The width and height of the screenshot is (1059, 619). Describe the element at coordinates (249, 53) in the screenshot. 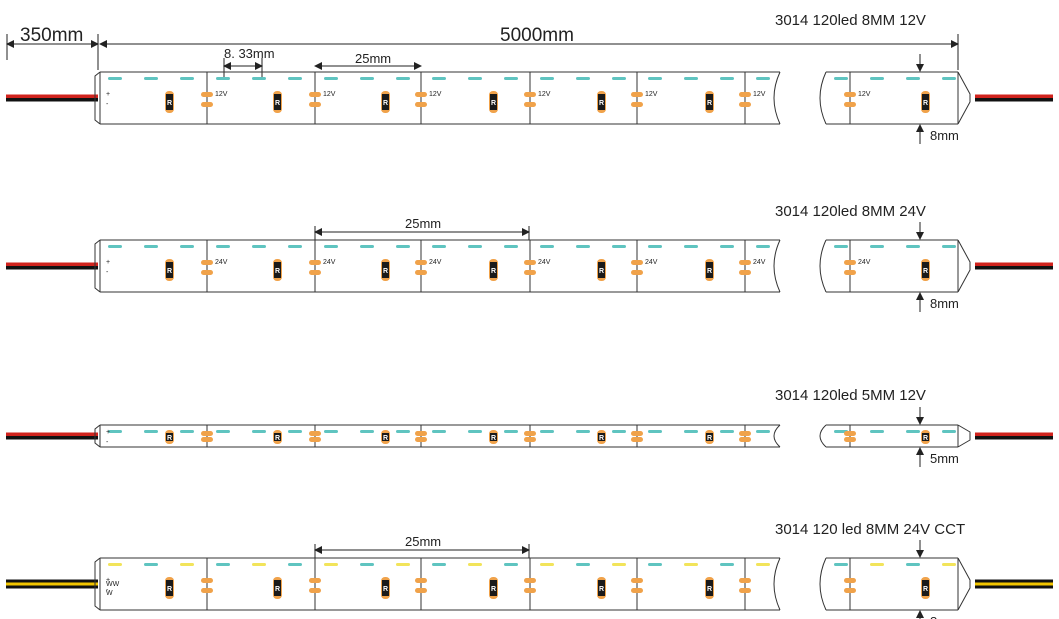

I see `led-pitch-label: 8. 33mm` at that location.